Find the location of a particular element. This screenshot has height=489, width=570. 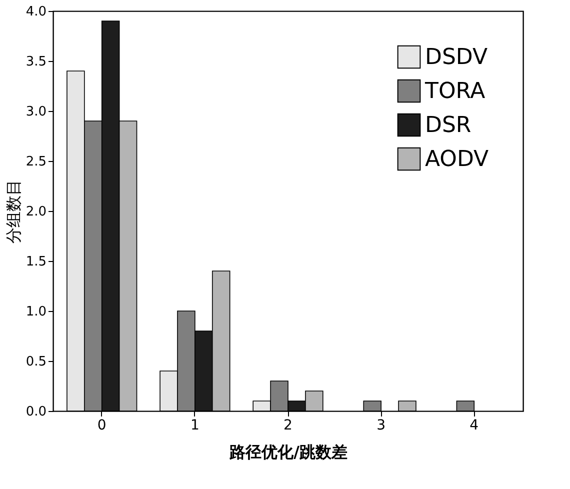

legend-label: DSR is located at coordinates (448, 125).